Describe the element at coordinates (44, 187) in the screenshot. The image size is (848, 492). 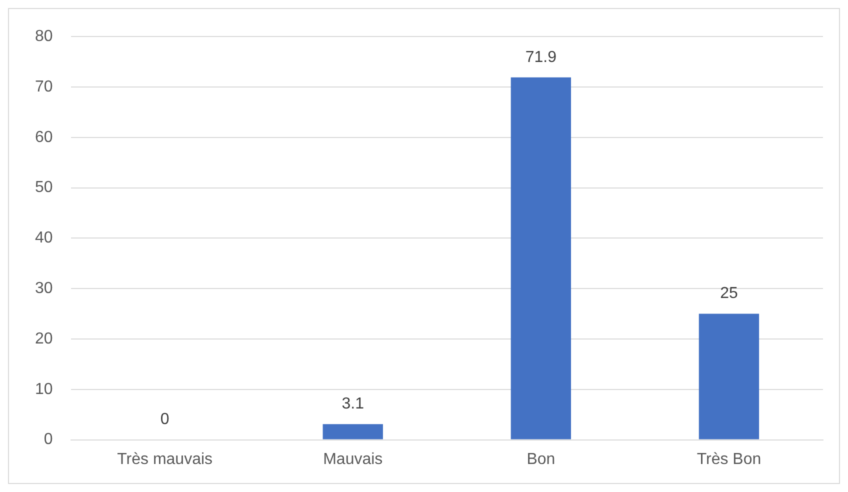
I see `y-tick-label: 50` at that location.